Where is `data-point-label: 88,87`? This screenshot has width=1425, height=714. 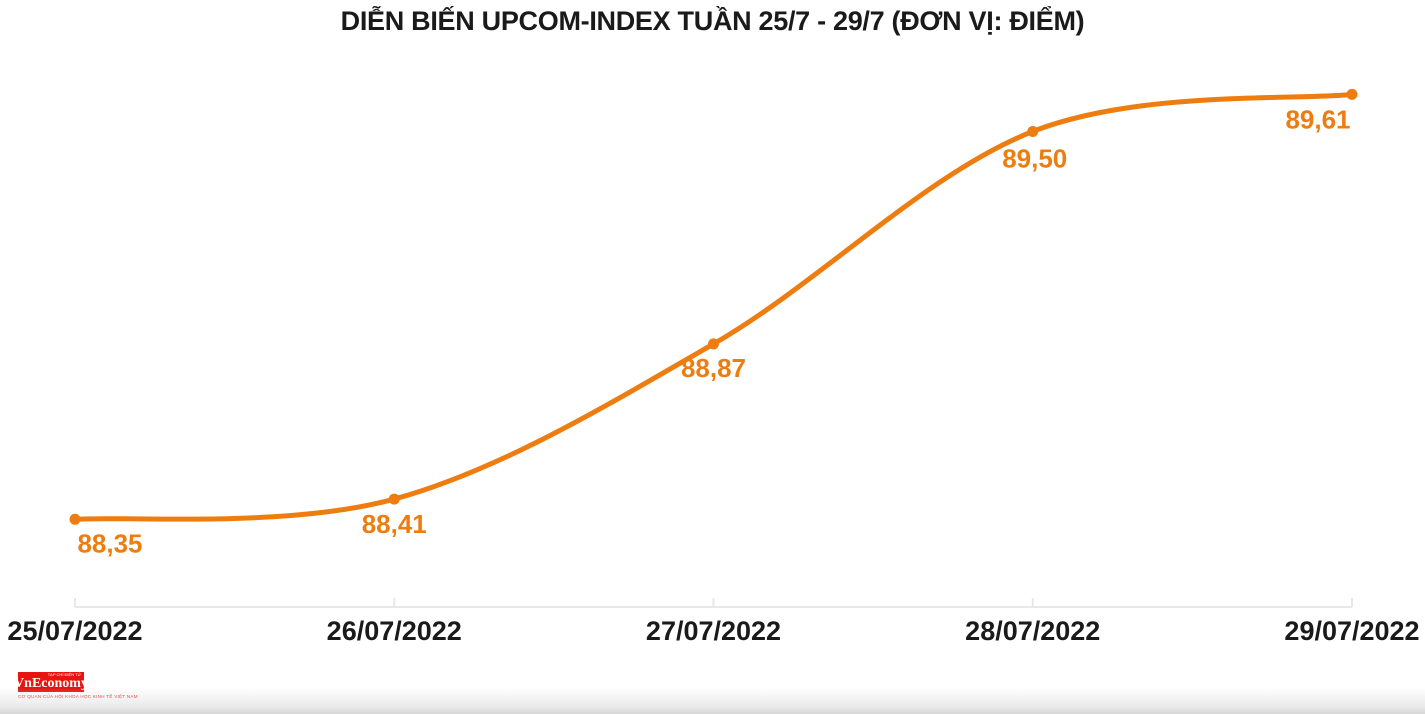 data-point-label: 88,87 is located at coordinates (713, 368).